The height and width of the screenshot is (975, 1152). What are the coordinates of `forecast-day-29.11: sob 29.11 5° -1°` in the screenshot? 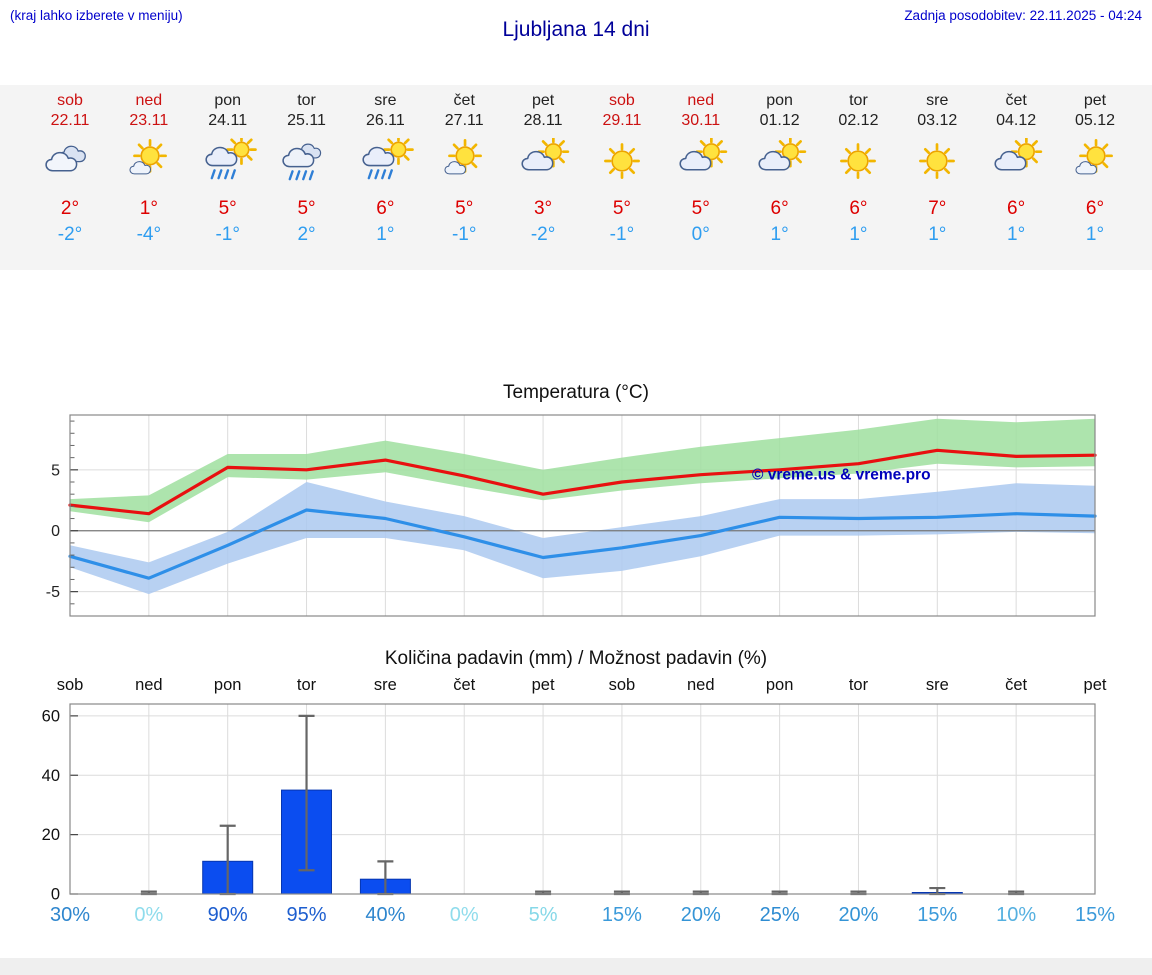 It's located at (621, 165).